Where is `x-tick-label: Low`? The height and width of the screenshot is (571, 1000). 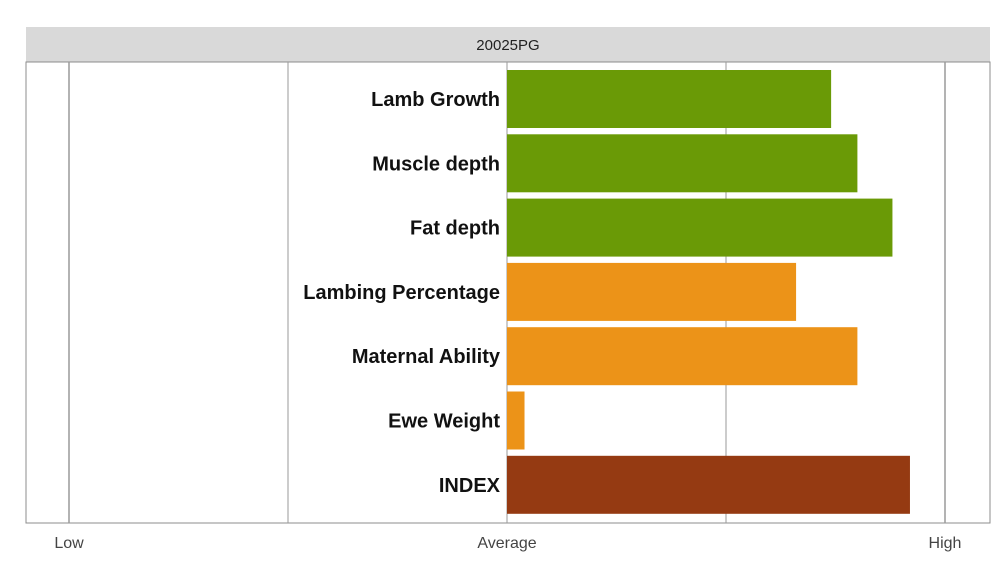
x-tick-label: Low is located at coordinates (69, 543).